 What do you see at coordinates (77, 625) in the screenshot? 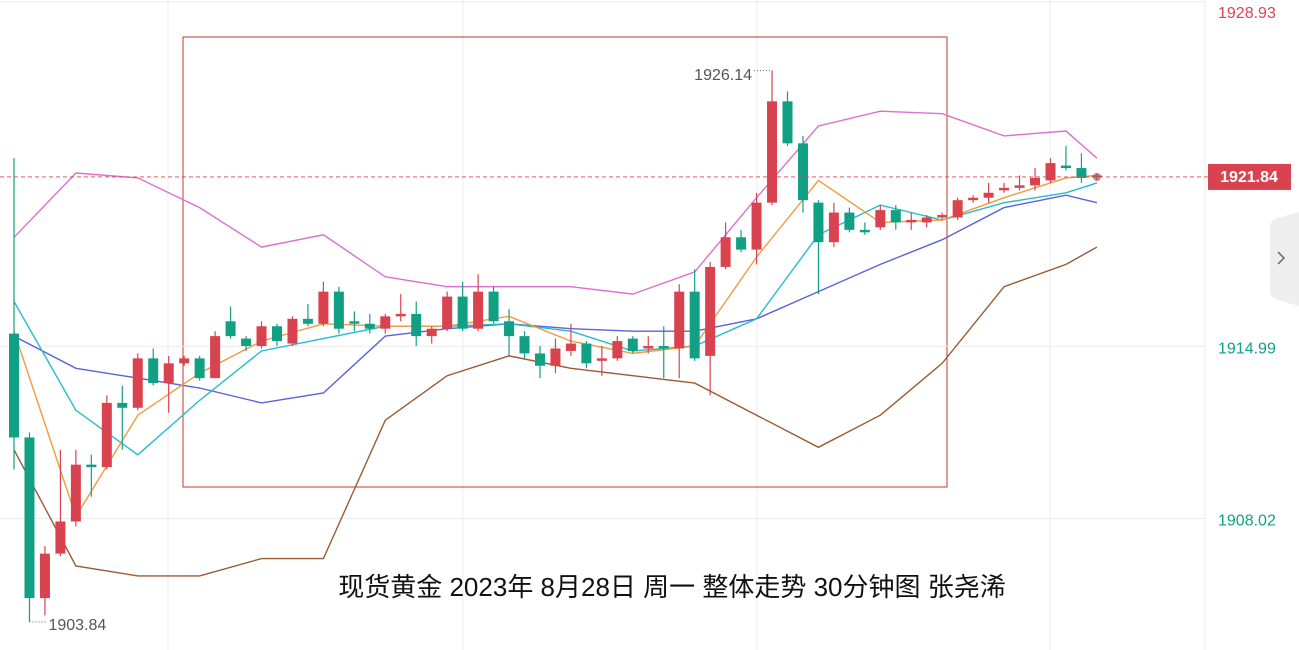
I see `low-label: 1903.84` at bounding box center [77, 625].